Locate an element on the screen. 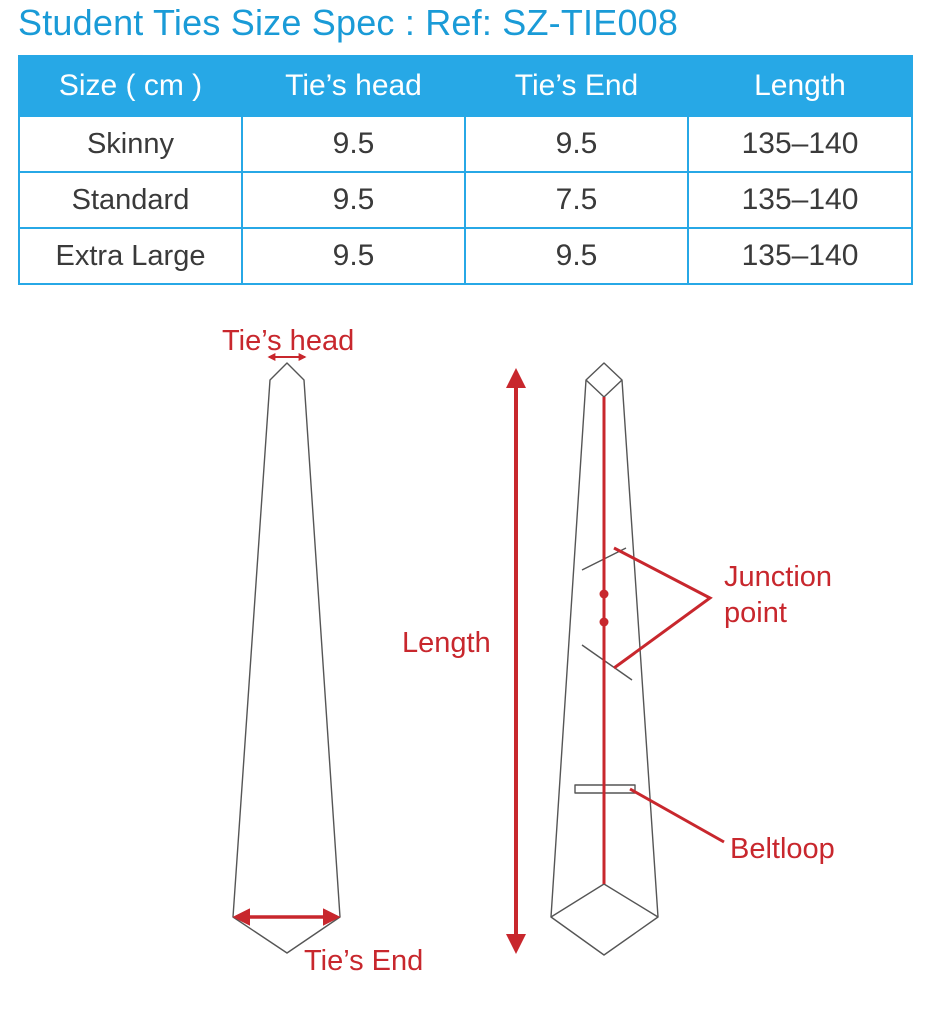 This screenshot has height=1024, width=926. length-label: Length is located at coordinates (446, 643).